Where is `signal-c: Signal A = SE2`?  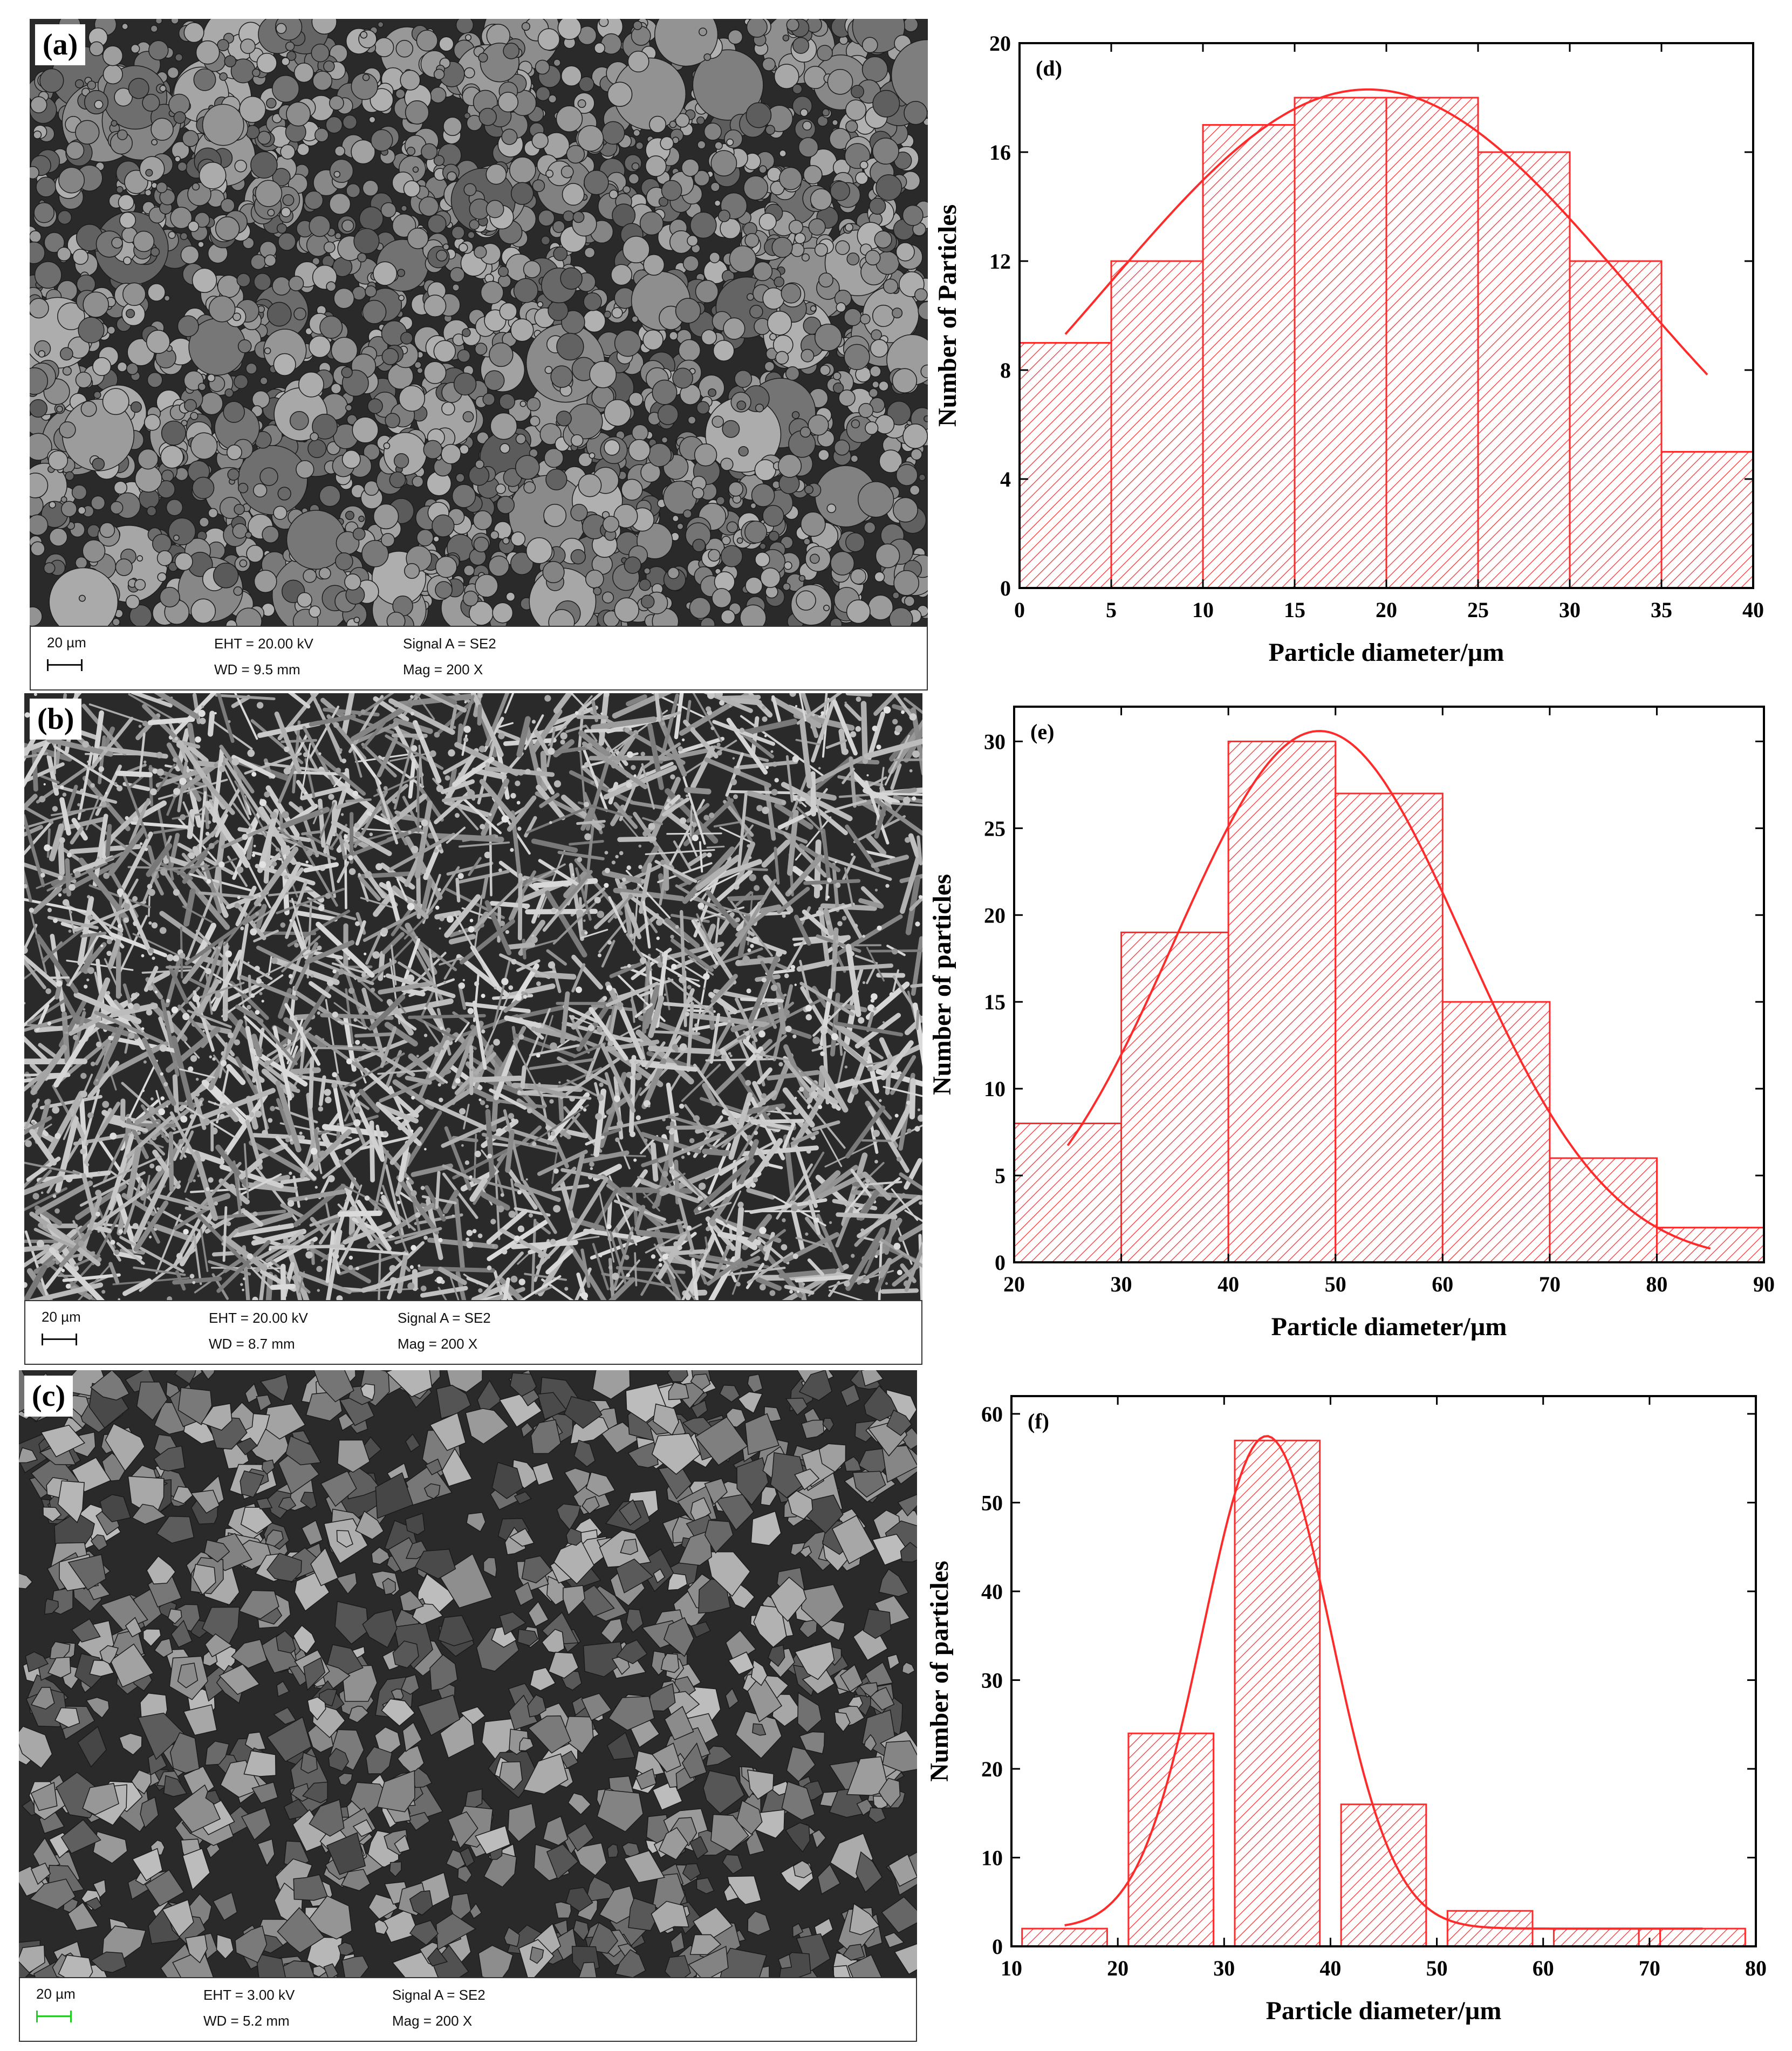
signal-c: Signal A = SE2 is located at coordinates (438, 1995).